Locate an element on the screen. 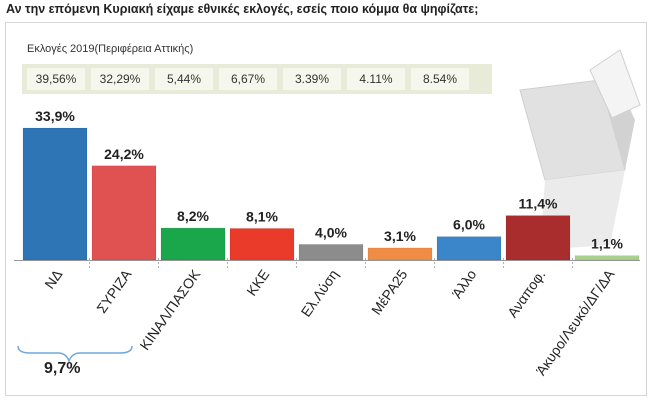  brace-total-label: 9,7% is located at coordinates (62, 368).